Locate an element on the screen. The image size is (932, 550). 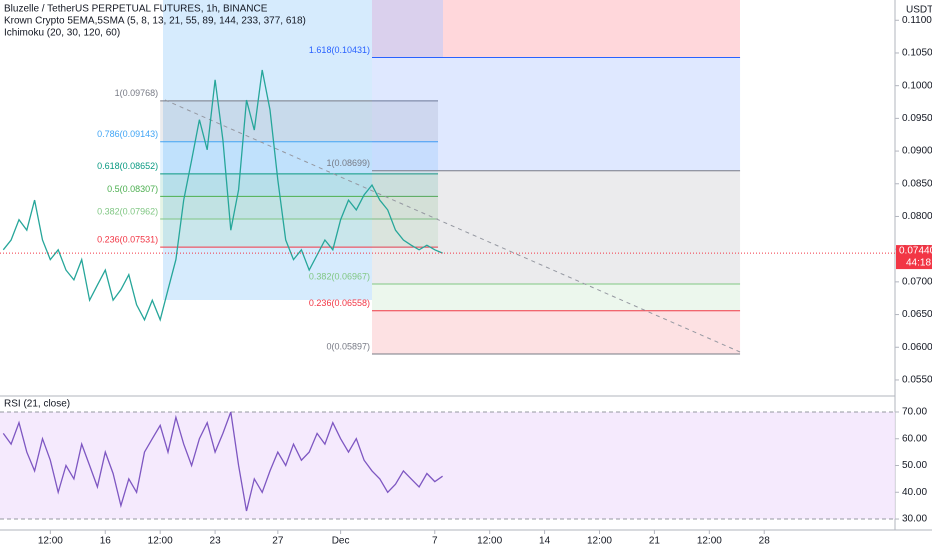
last-price-box is located at coordinates (914, 257).